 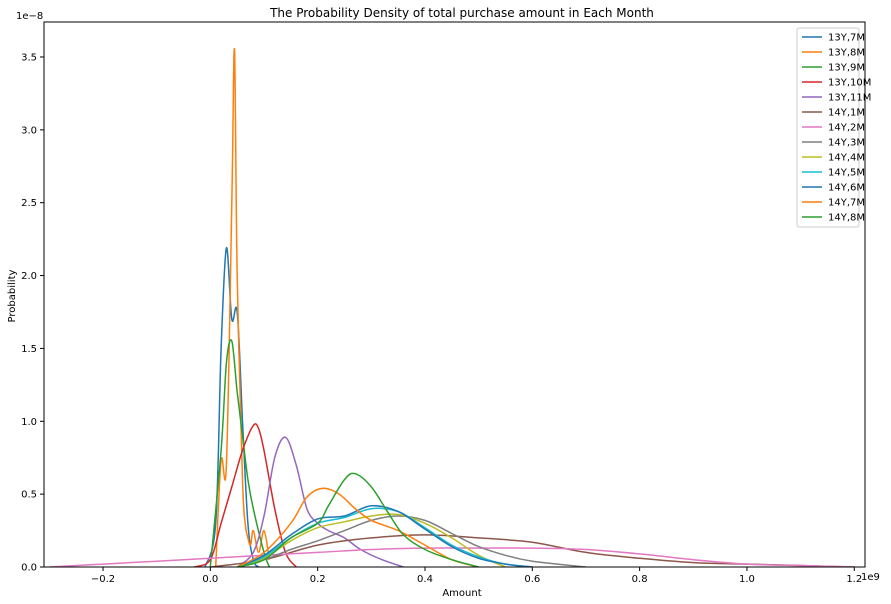 I want to click on y-tick-label: 0.0, so click(x=29, y=568).